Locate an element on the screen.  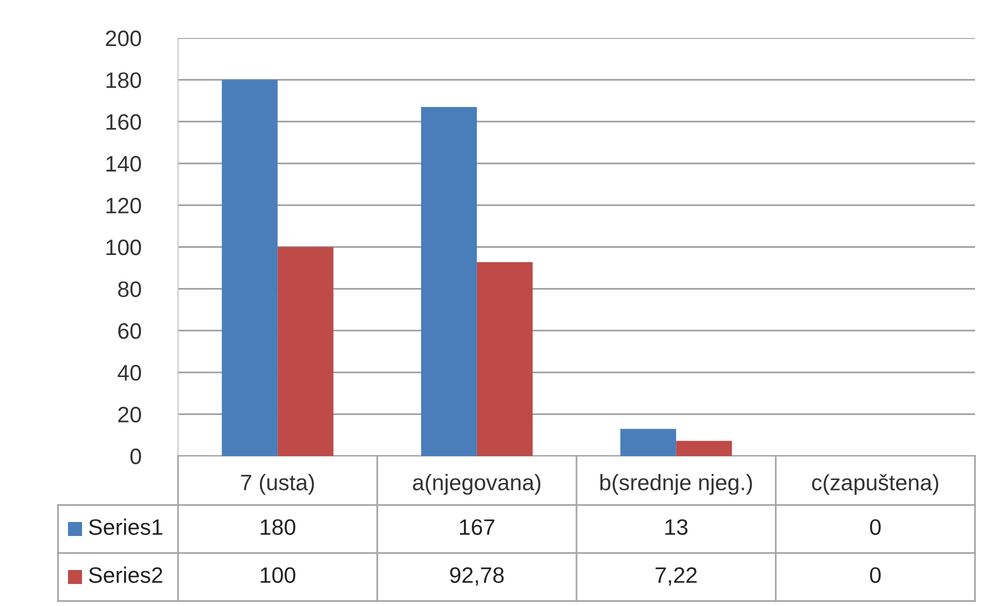
legend-label: Series2 is located at coordinates (125, 574).